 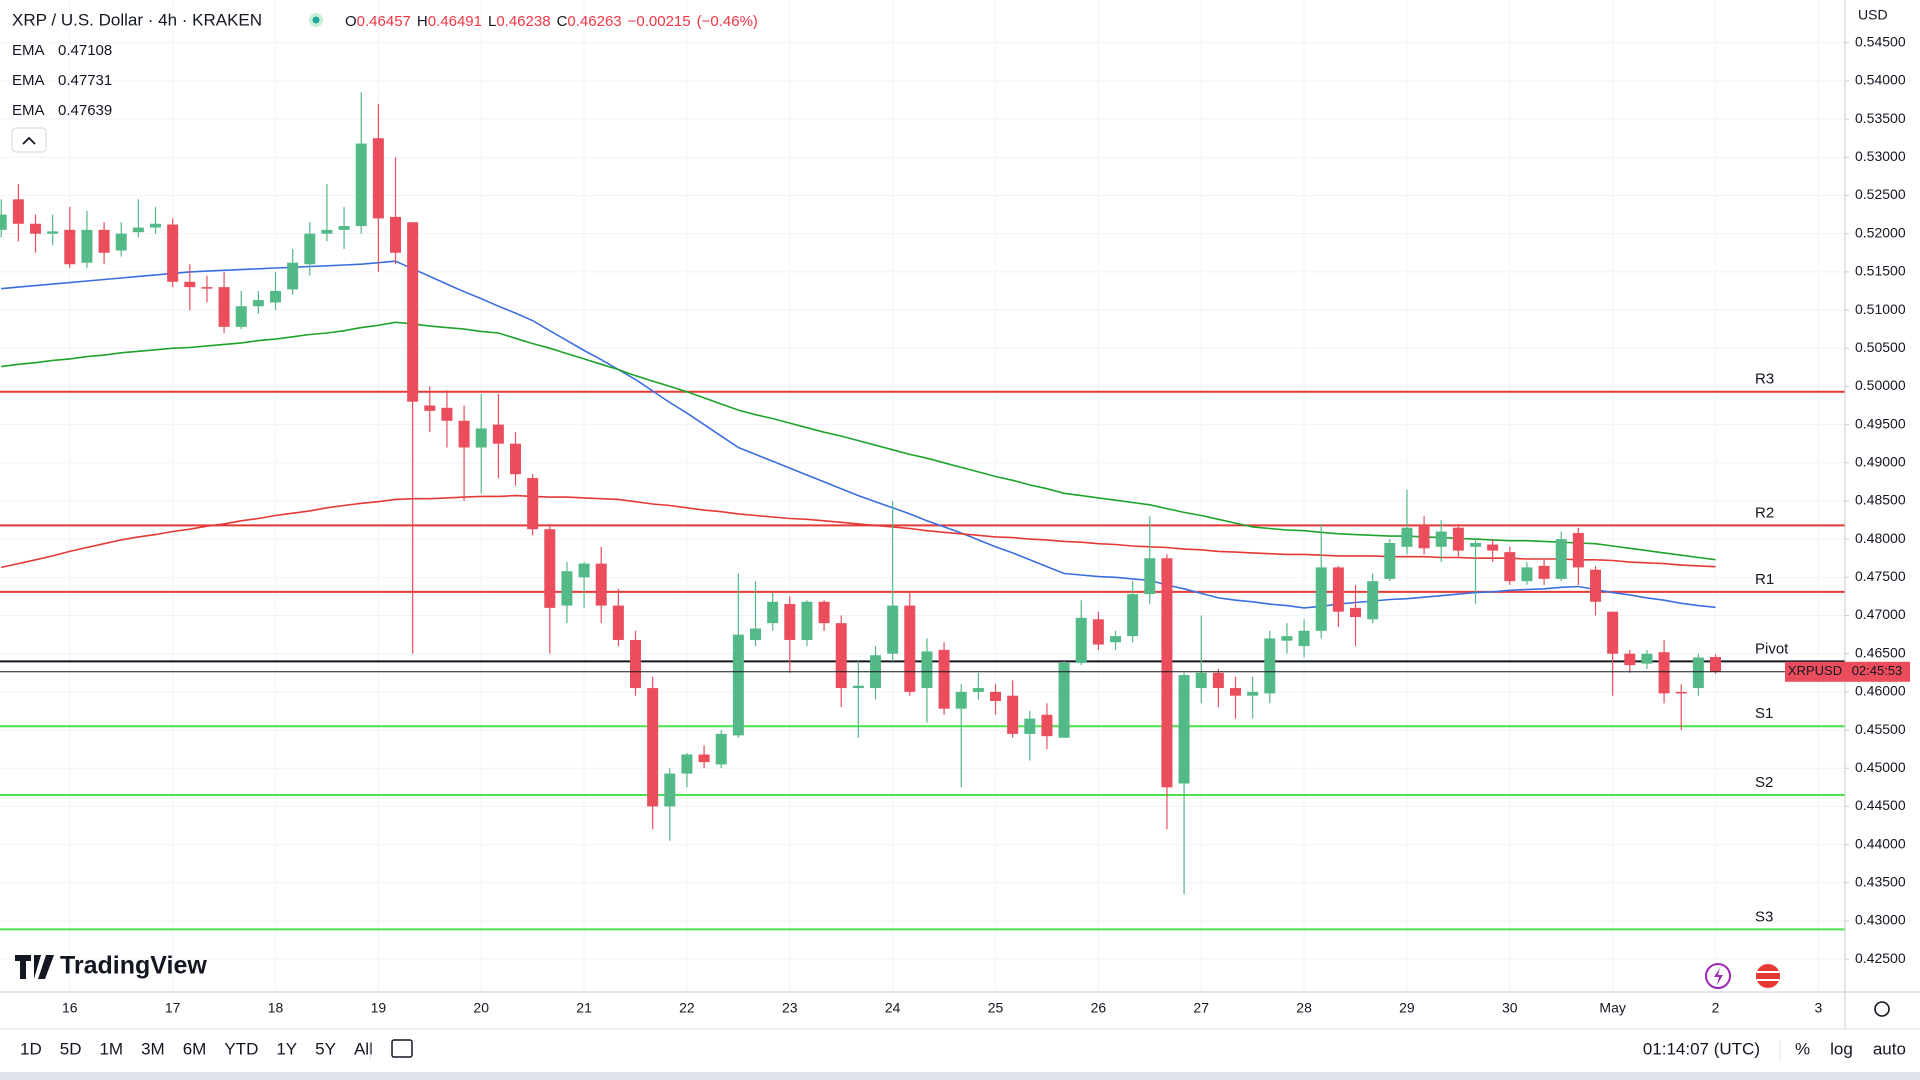 I want to click on logo-text: TradingView, so click(x=133, y=966).